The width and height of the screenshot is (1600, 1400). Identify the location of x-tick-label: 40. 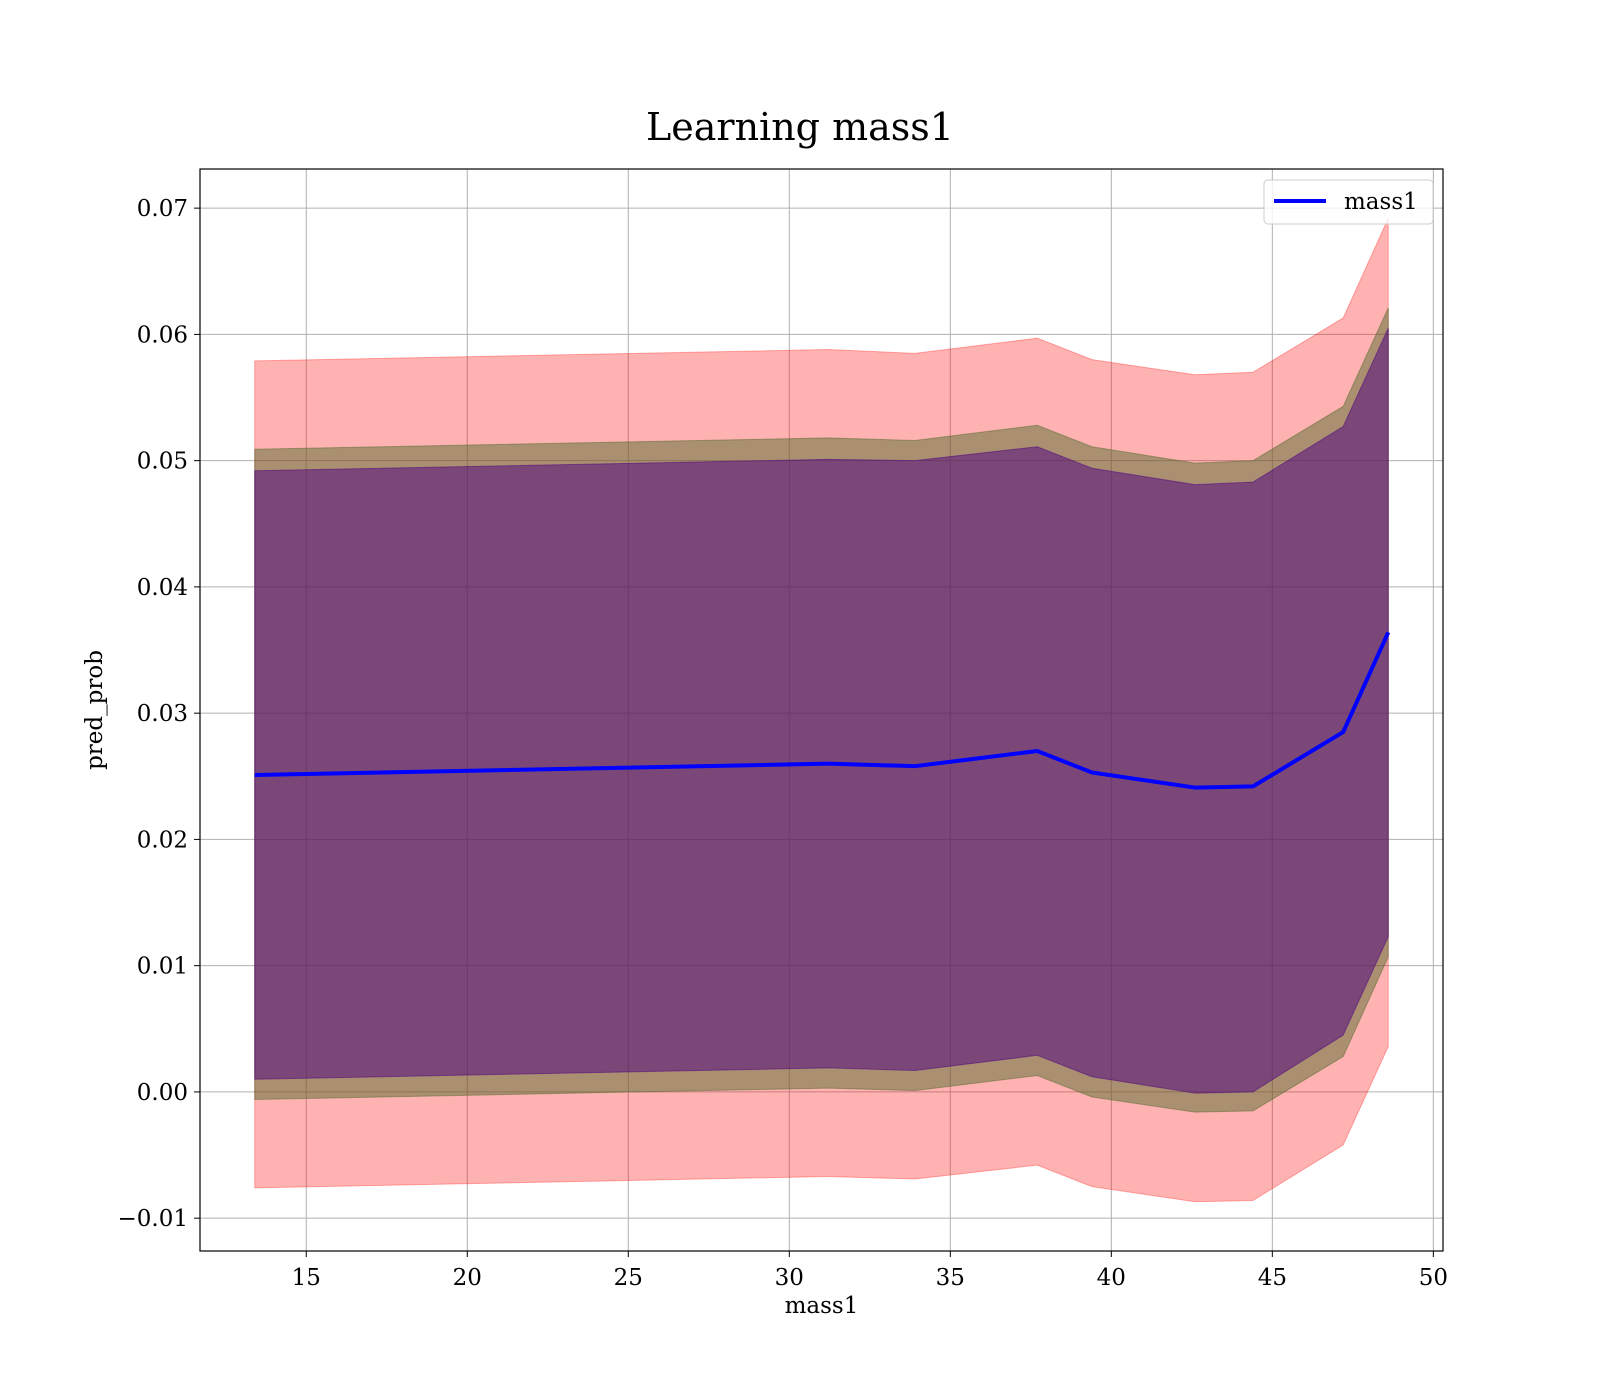
(1111, 1278).